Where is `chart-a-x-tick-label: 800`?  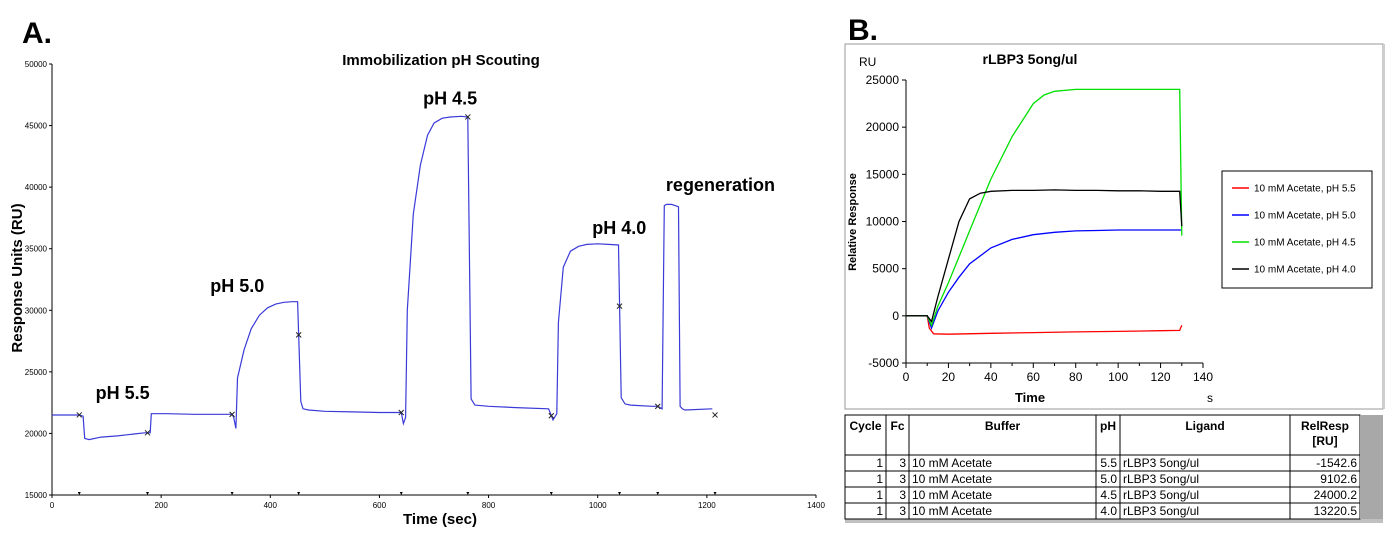
chart-a-x-tick-label: 800 is located at coordinates (489, 505).